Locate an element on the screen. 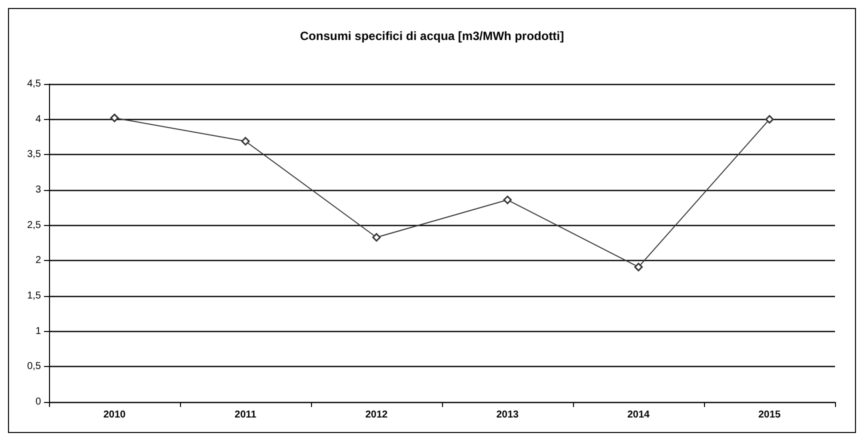 The height and width of the screenshot is (441, 864). x-tick-label: 2011 is located at coordinates (245, 415).